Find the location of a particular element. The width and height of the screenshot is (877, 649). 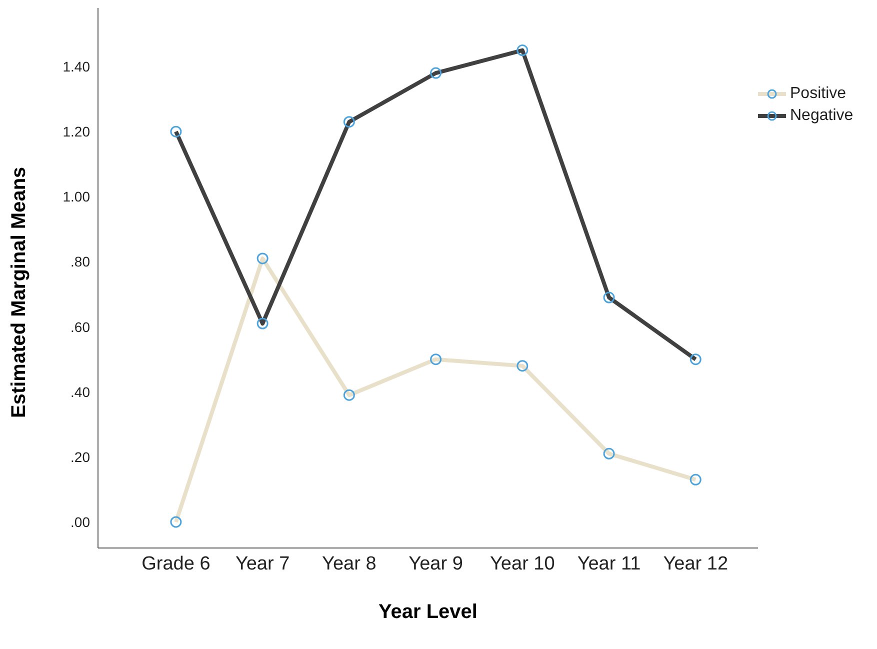

y-tick-label: .00 is located at coordinates (80, 522).